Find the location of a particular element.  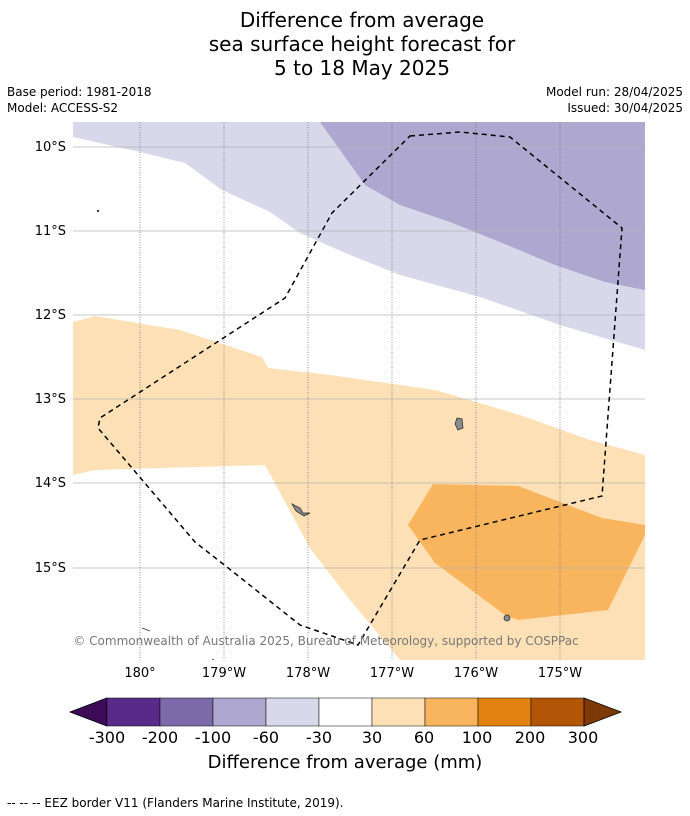

meta-left: Base period: 1981-2018 Model: ACCESS-S2 is located at coordinates (79, 100).